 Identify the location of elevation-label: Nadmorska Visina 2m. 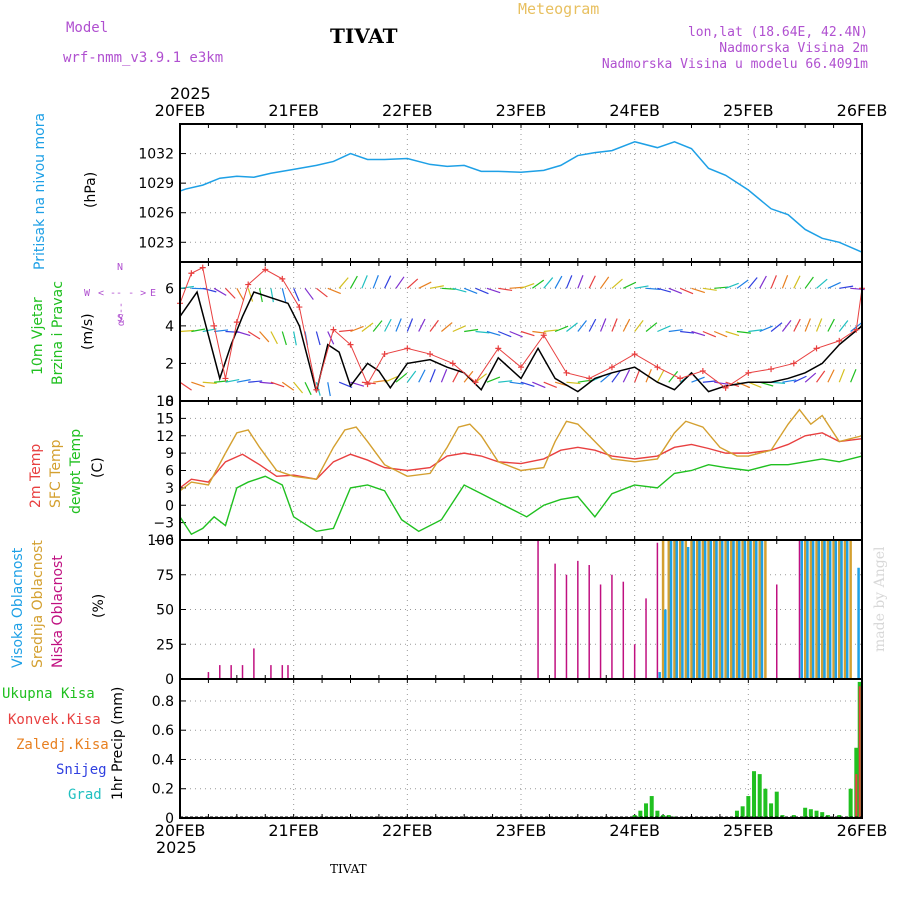
(793, 48).